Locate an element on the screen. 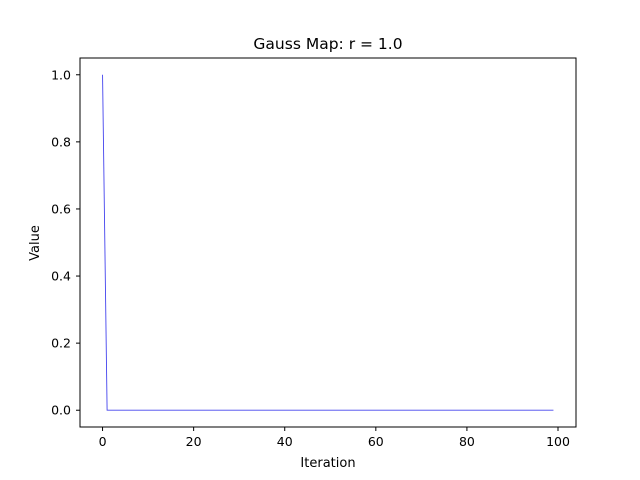 The image size is (640, 480). y-tick-label: 0.4 is located at coordinates (61, 276).